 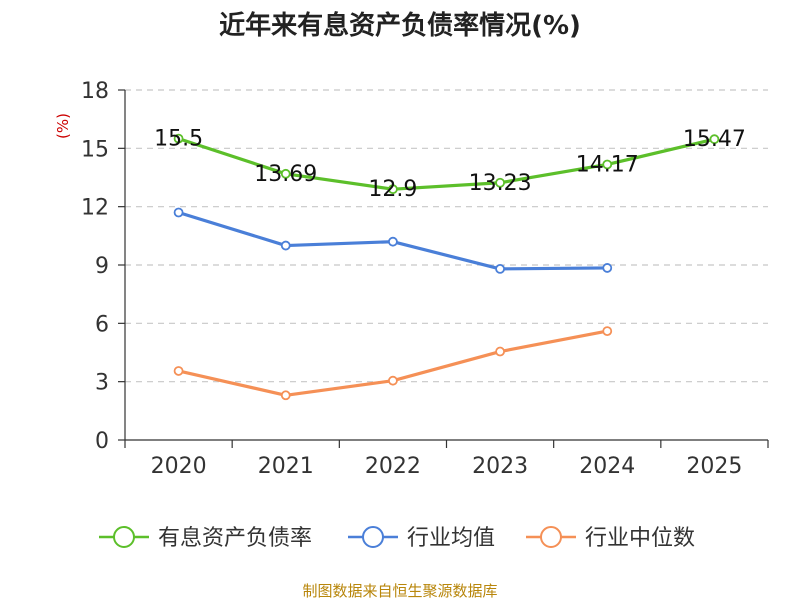 I want to click on x-tick-label: 2023, so click(x=500, y=466).